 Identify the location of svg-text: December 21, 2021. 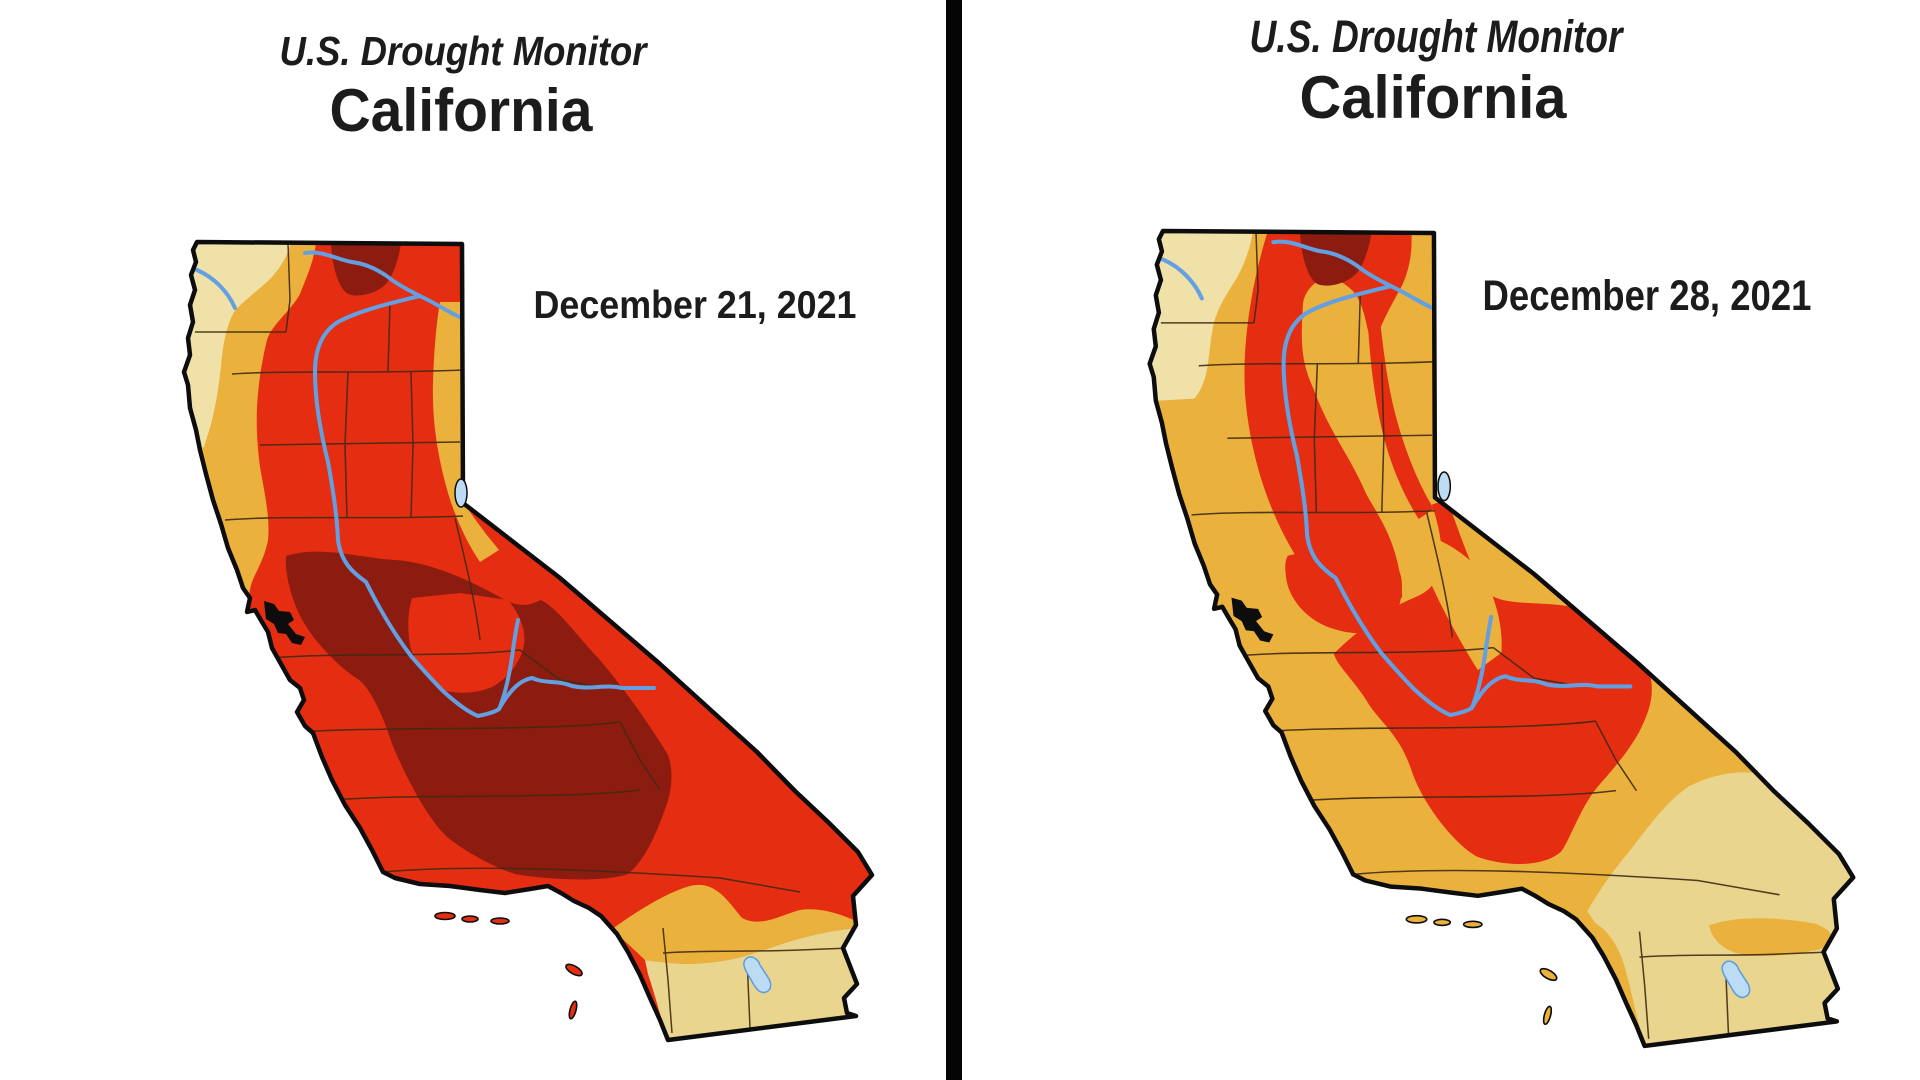
(695, 305).